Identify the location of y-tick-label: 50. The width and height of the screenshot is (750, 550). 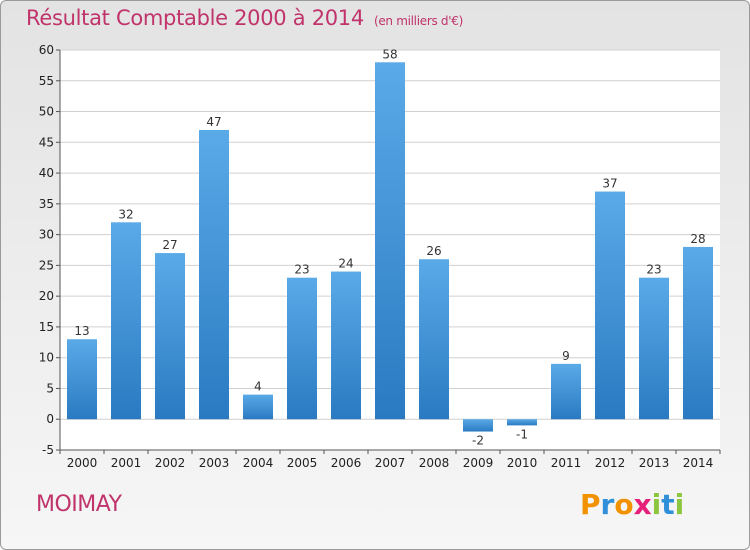
(46, 112).